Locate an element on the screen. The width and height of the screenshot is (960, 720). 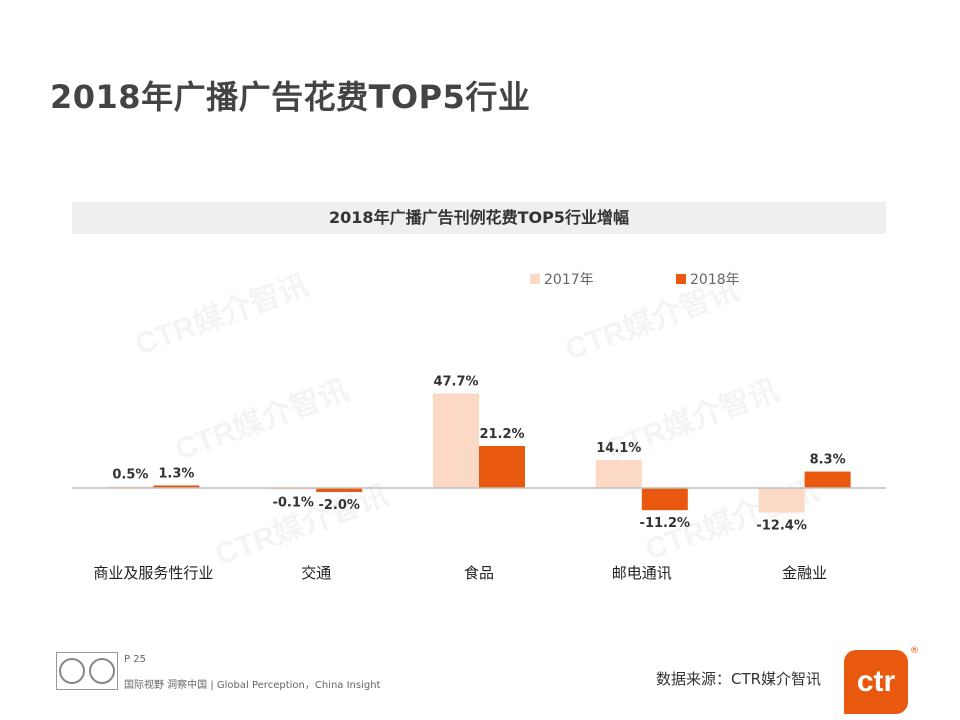
legend-label: 2018年 is located at coordinates (715, 280).